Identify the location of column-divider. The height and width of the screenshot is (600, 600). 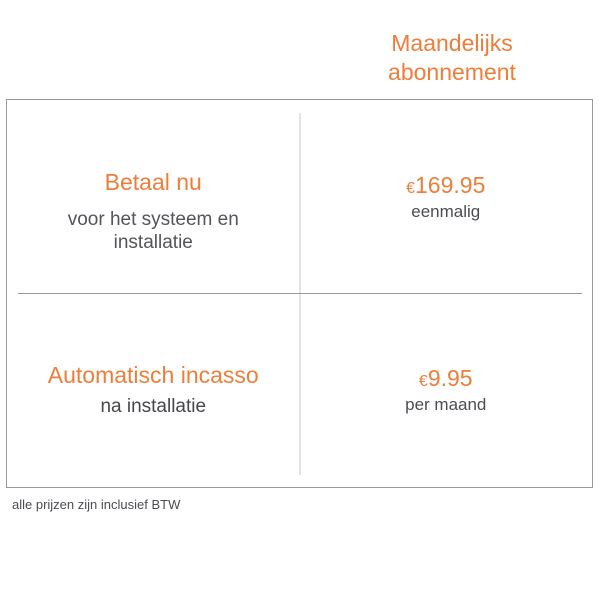
(299, 294).